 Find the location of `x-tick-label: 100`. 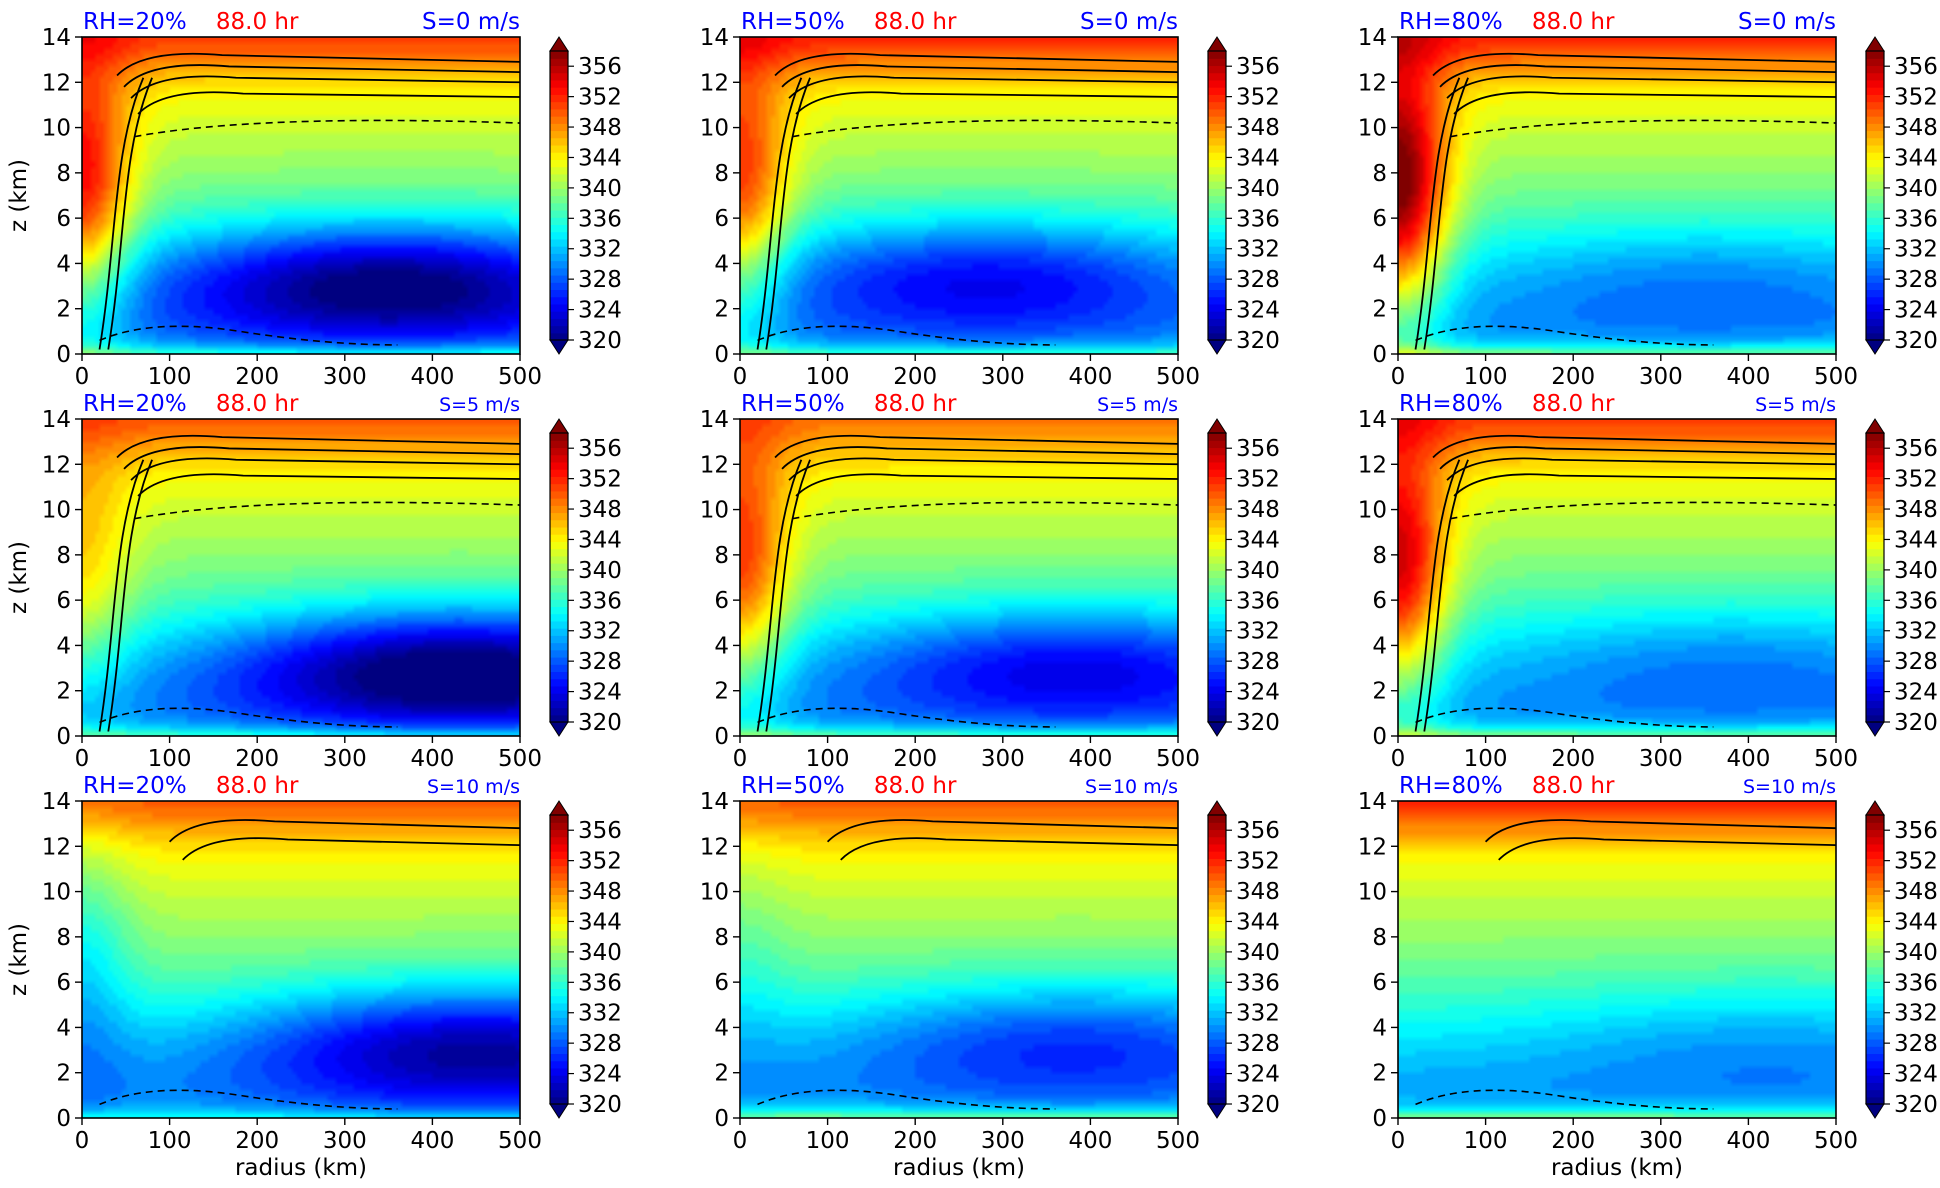

x-tick-label: 100 is located at coordinates (828, 377).